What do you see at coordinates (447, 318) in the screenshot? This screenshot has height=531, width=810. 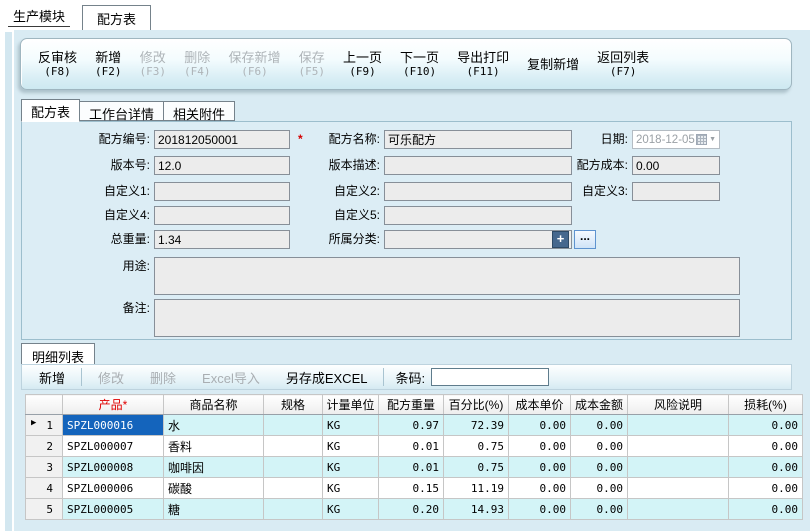 I see `remark-textarea` at bounding box center [447, 318].